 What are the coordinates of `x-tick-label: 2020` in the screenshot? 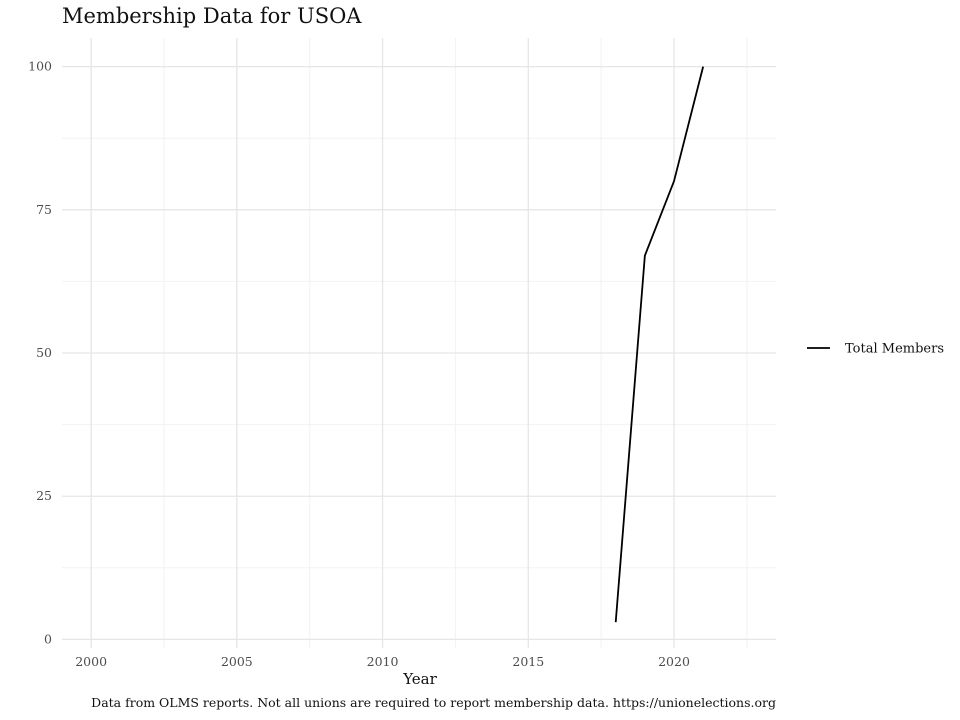 It's located at (674, 661).